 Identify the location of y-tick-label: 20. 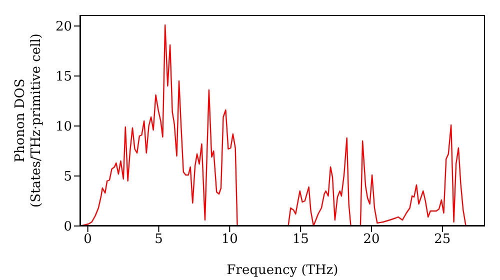
(63, 27).